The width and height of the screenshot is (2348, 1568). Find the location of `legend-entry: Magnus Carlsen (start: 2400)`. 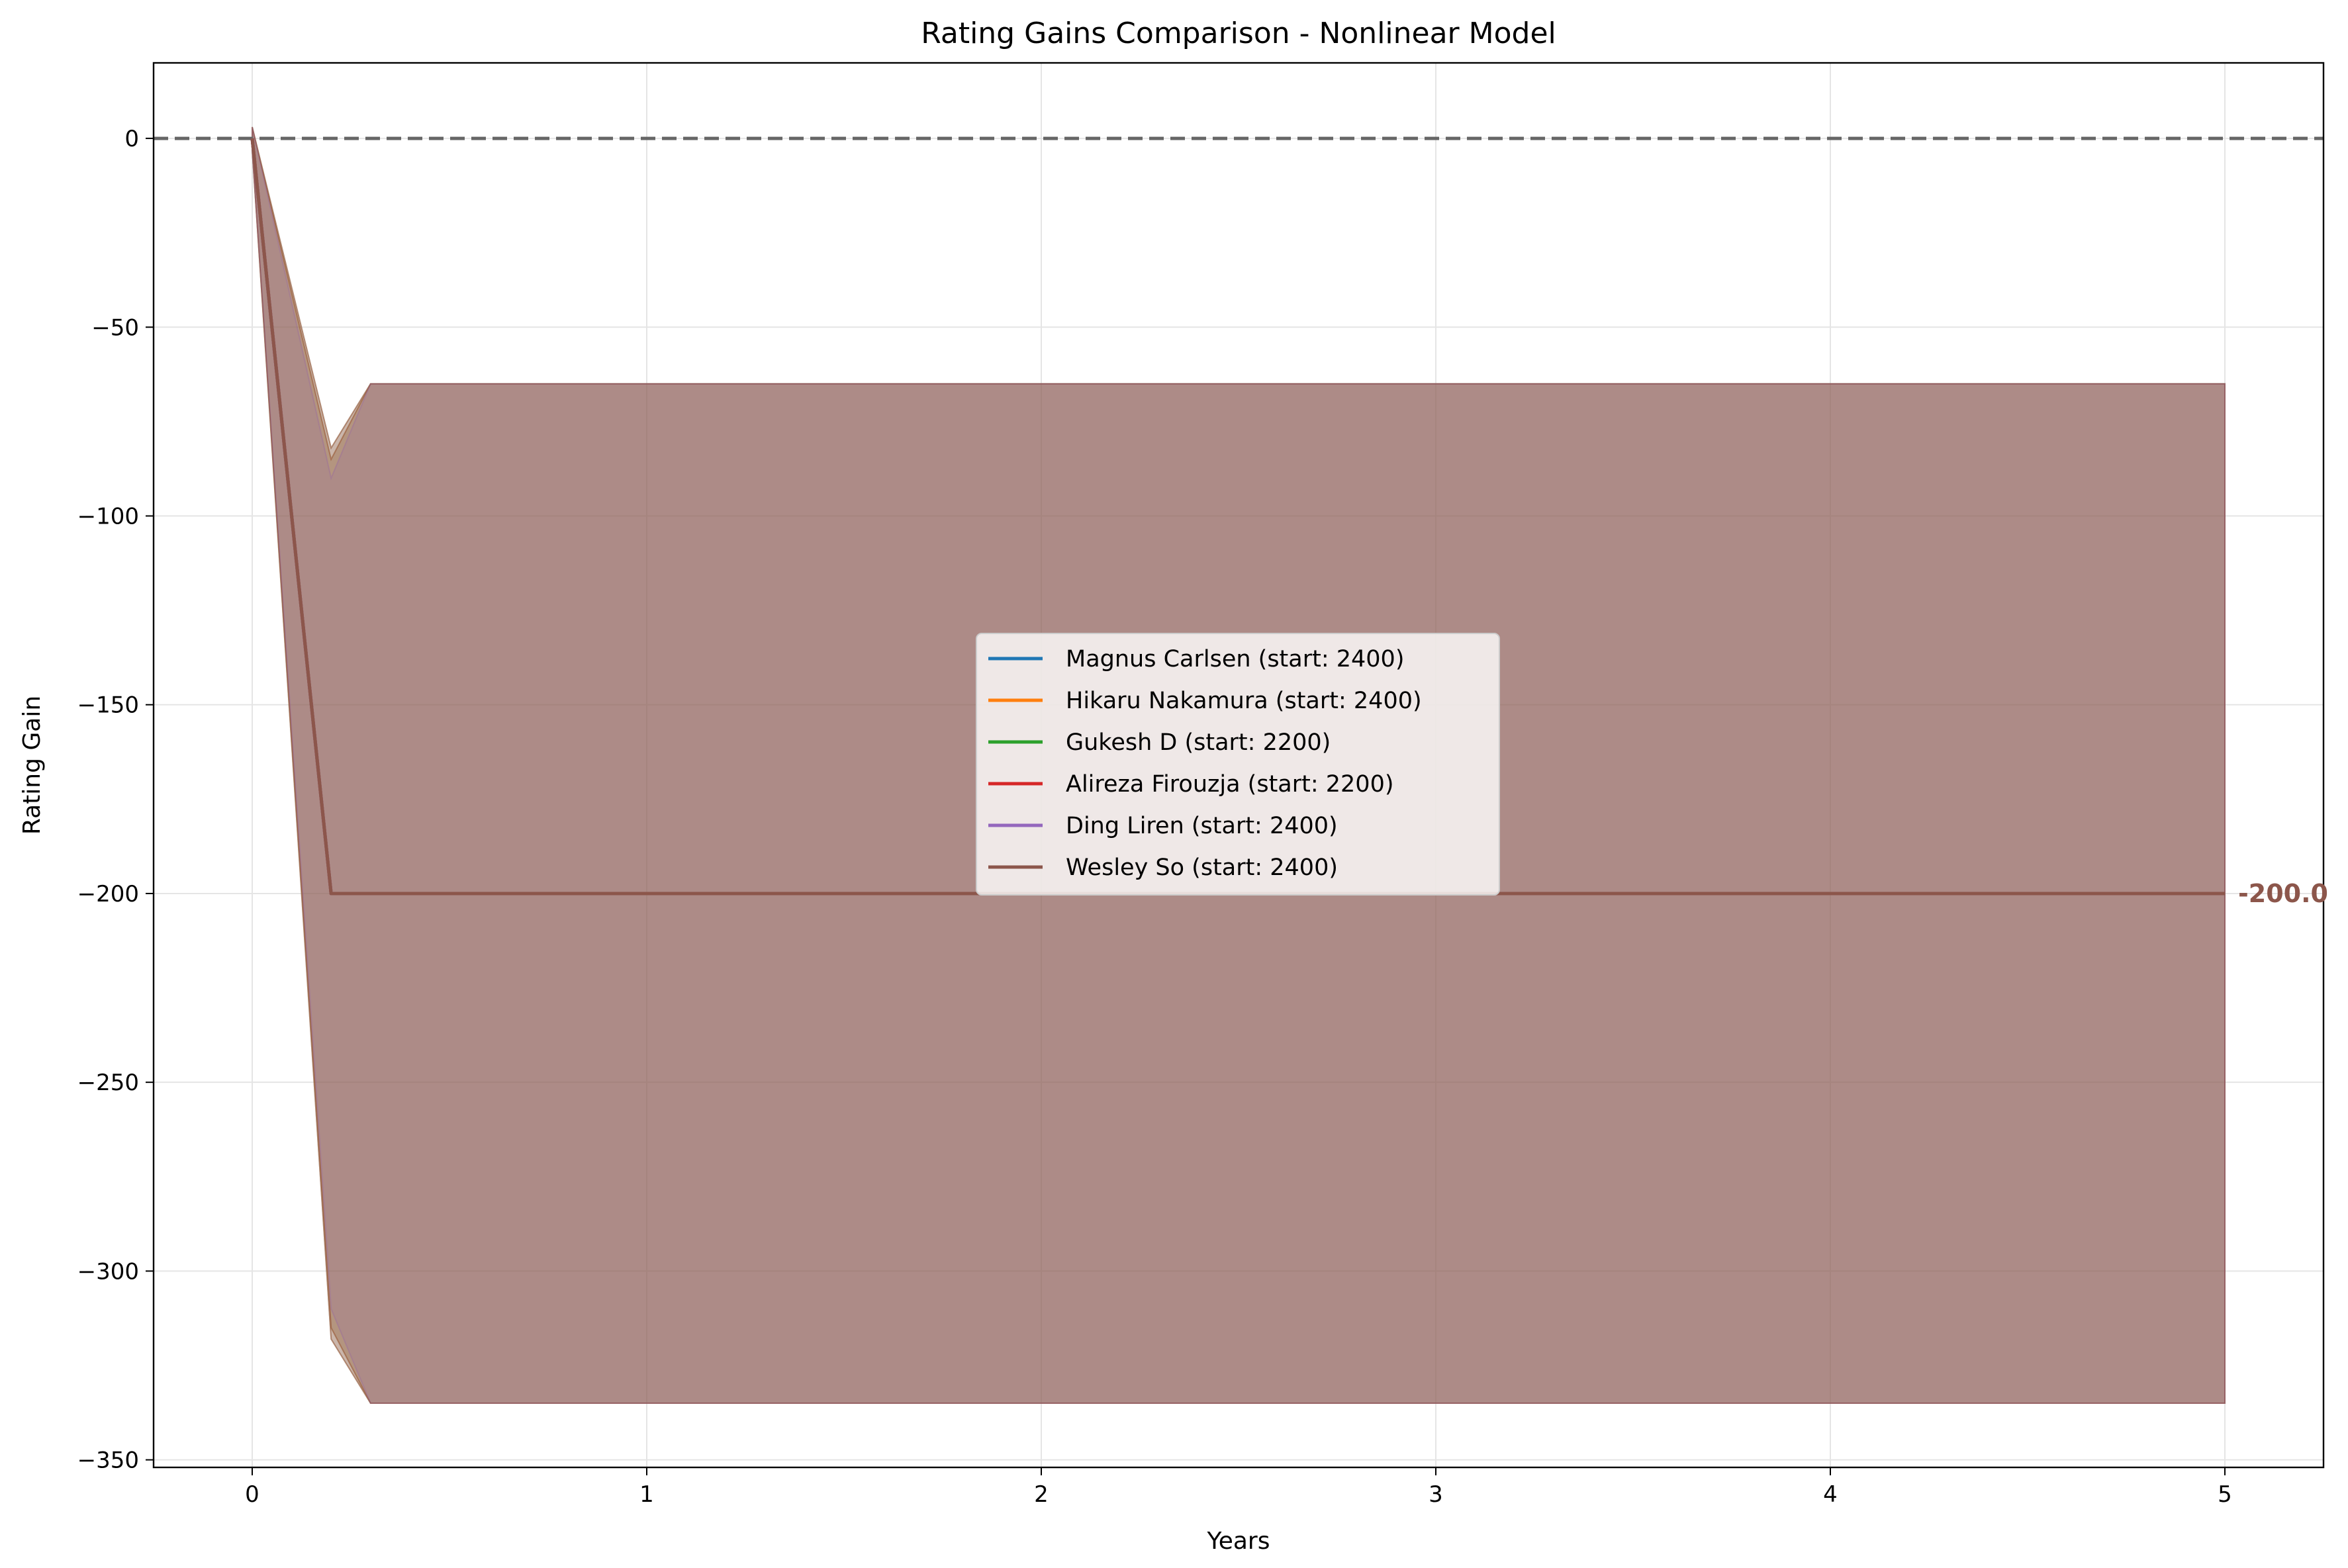

legend-entry: Magnus Carlsen (start: 2400) is located at coordinates (1235, 659).